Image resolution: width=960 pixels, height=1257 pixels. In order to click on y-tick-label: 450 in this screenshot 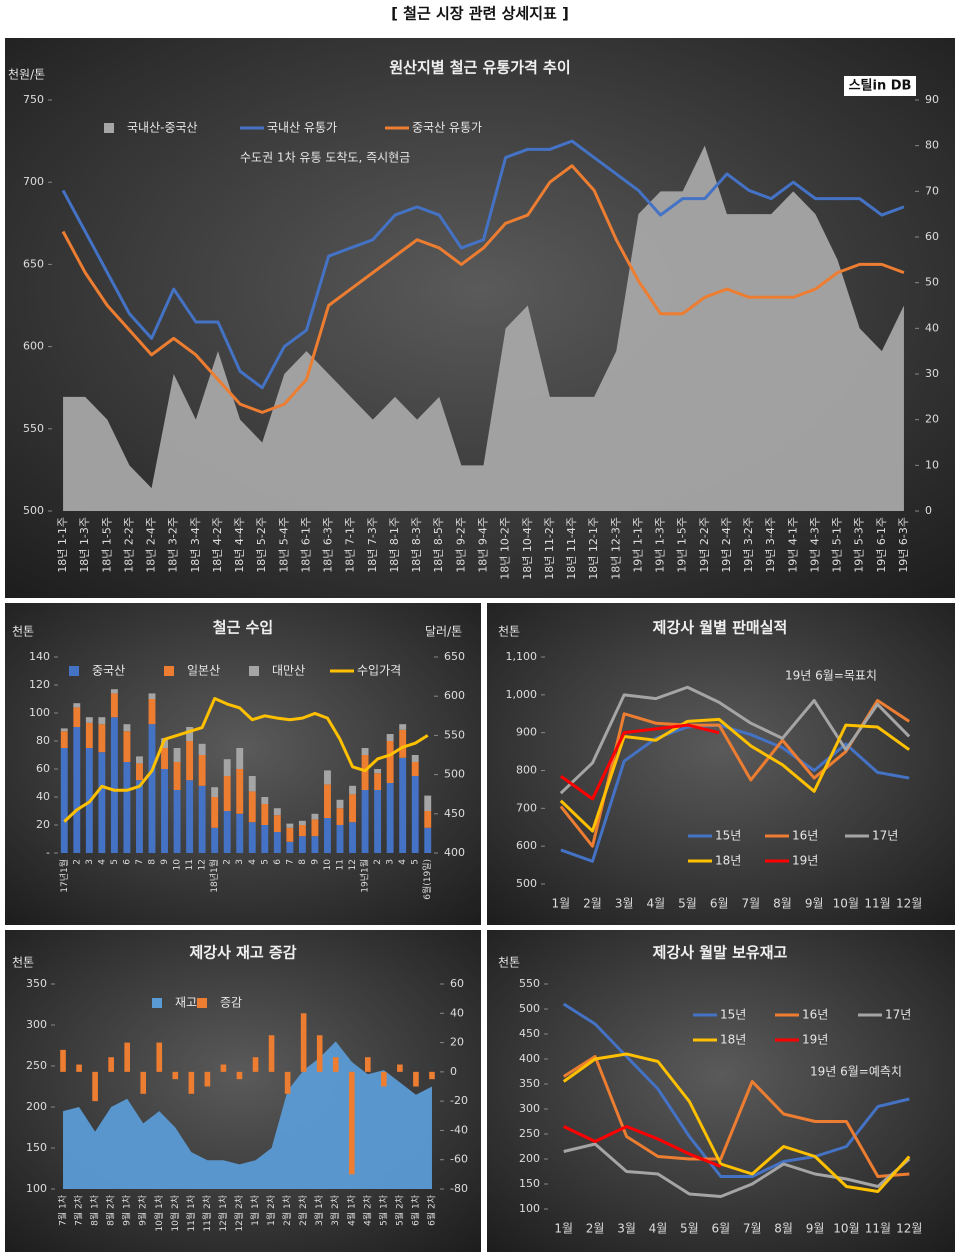, I will do `click(529, 1033)`.